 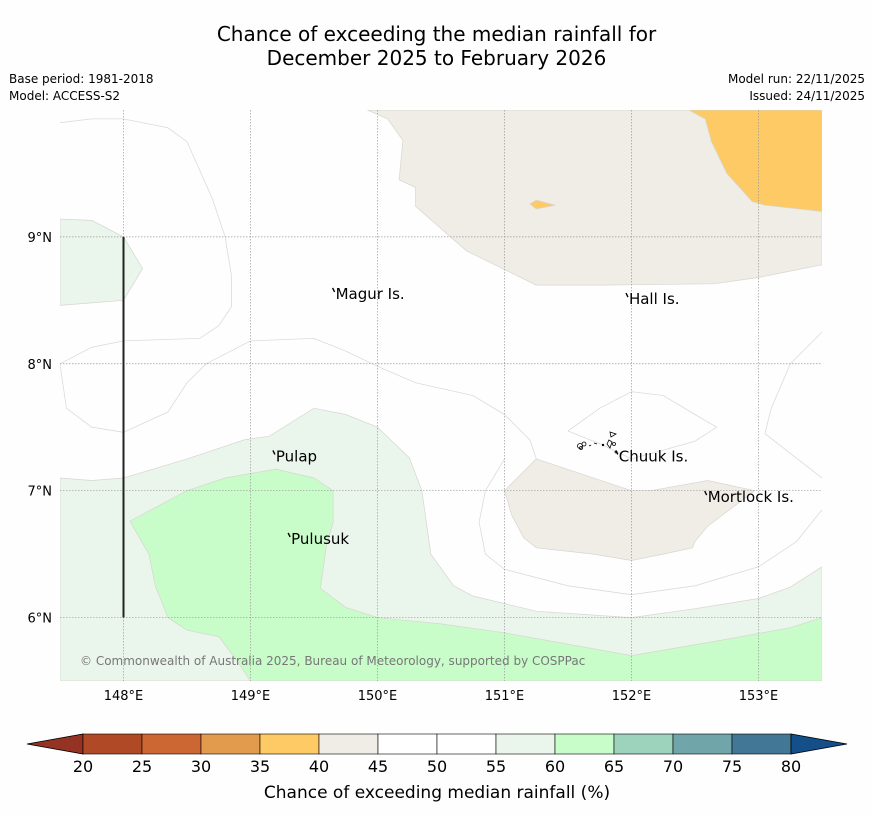 I want to click on colorbar-tick-label: 30, so click(x=201, y=766).